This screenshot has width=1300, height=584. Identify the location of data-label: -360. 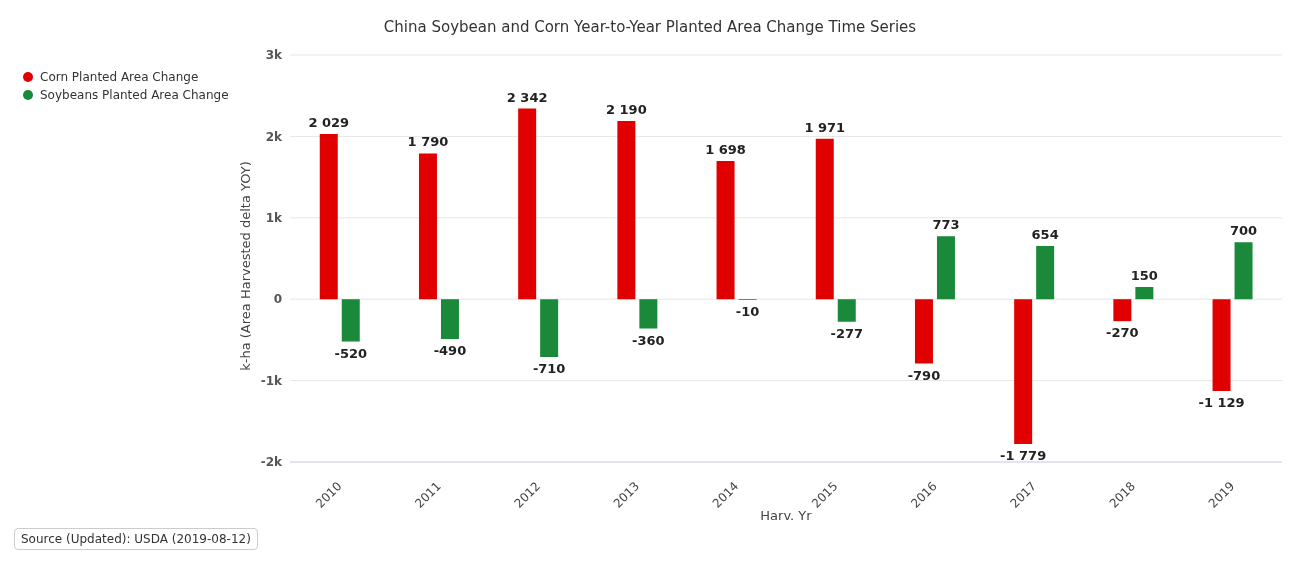
(648, 340).